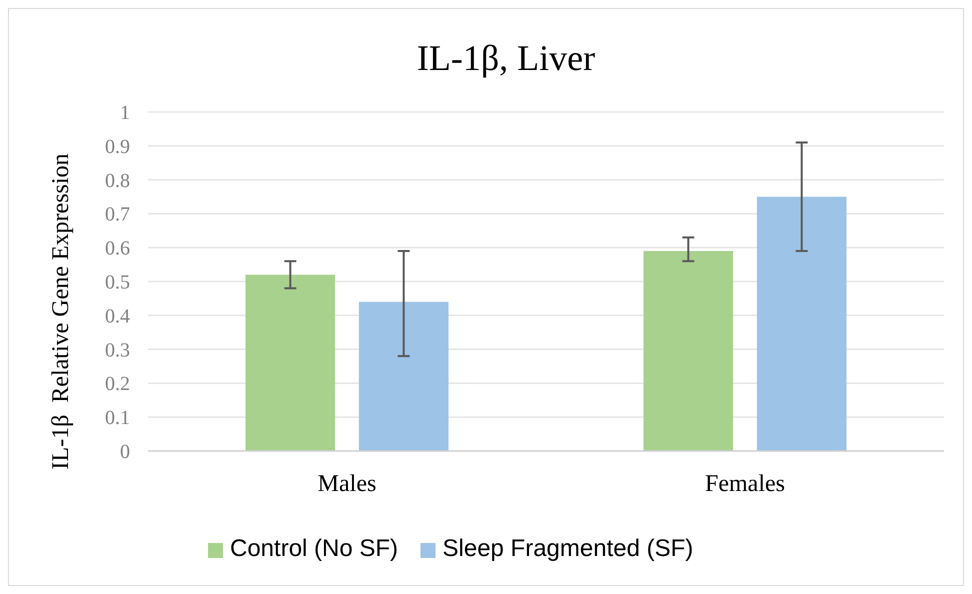  What do you see at coordinates (314, 548) in the screenshot?
I see `legend-label: Control (No SF)` at bounding box center [314, 548].